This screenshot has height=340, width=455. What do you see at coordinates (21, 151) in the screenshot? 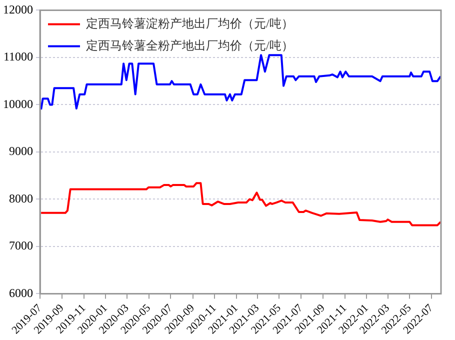
I see `y-tick-label: 9000` at bounding box center [21, 151].